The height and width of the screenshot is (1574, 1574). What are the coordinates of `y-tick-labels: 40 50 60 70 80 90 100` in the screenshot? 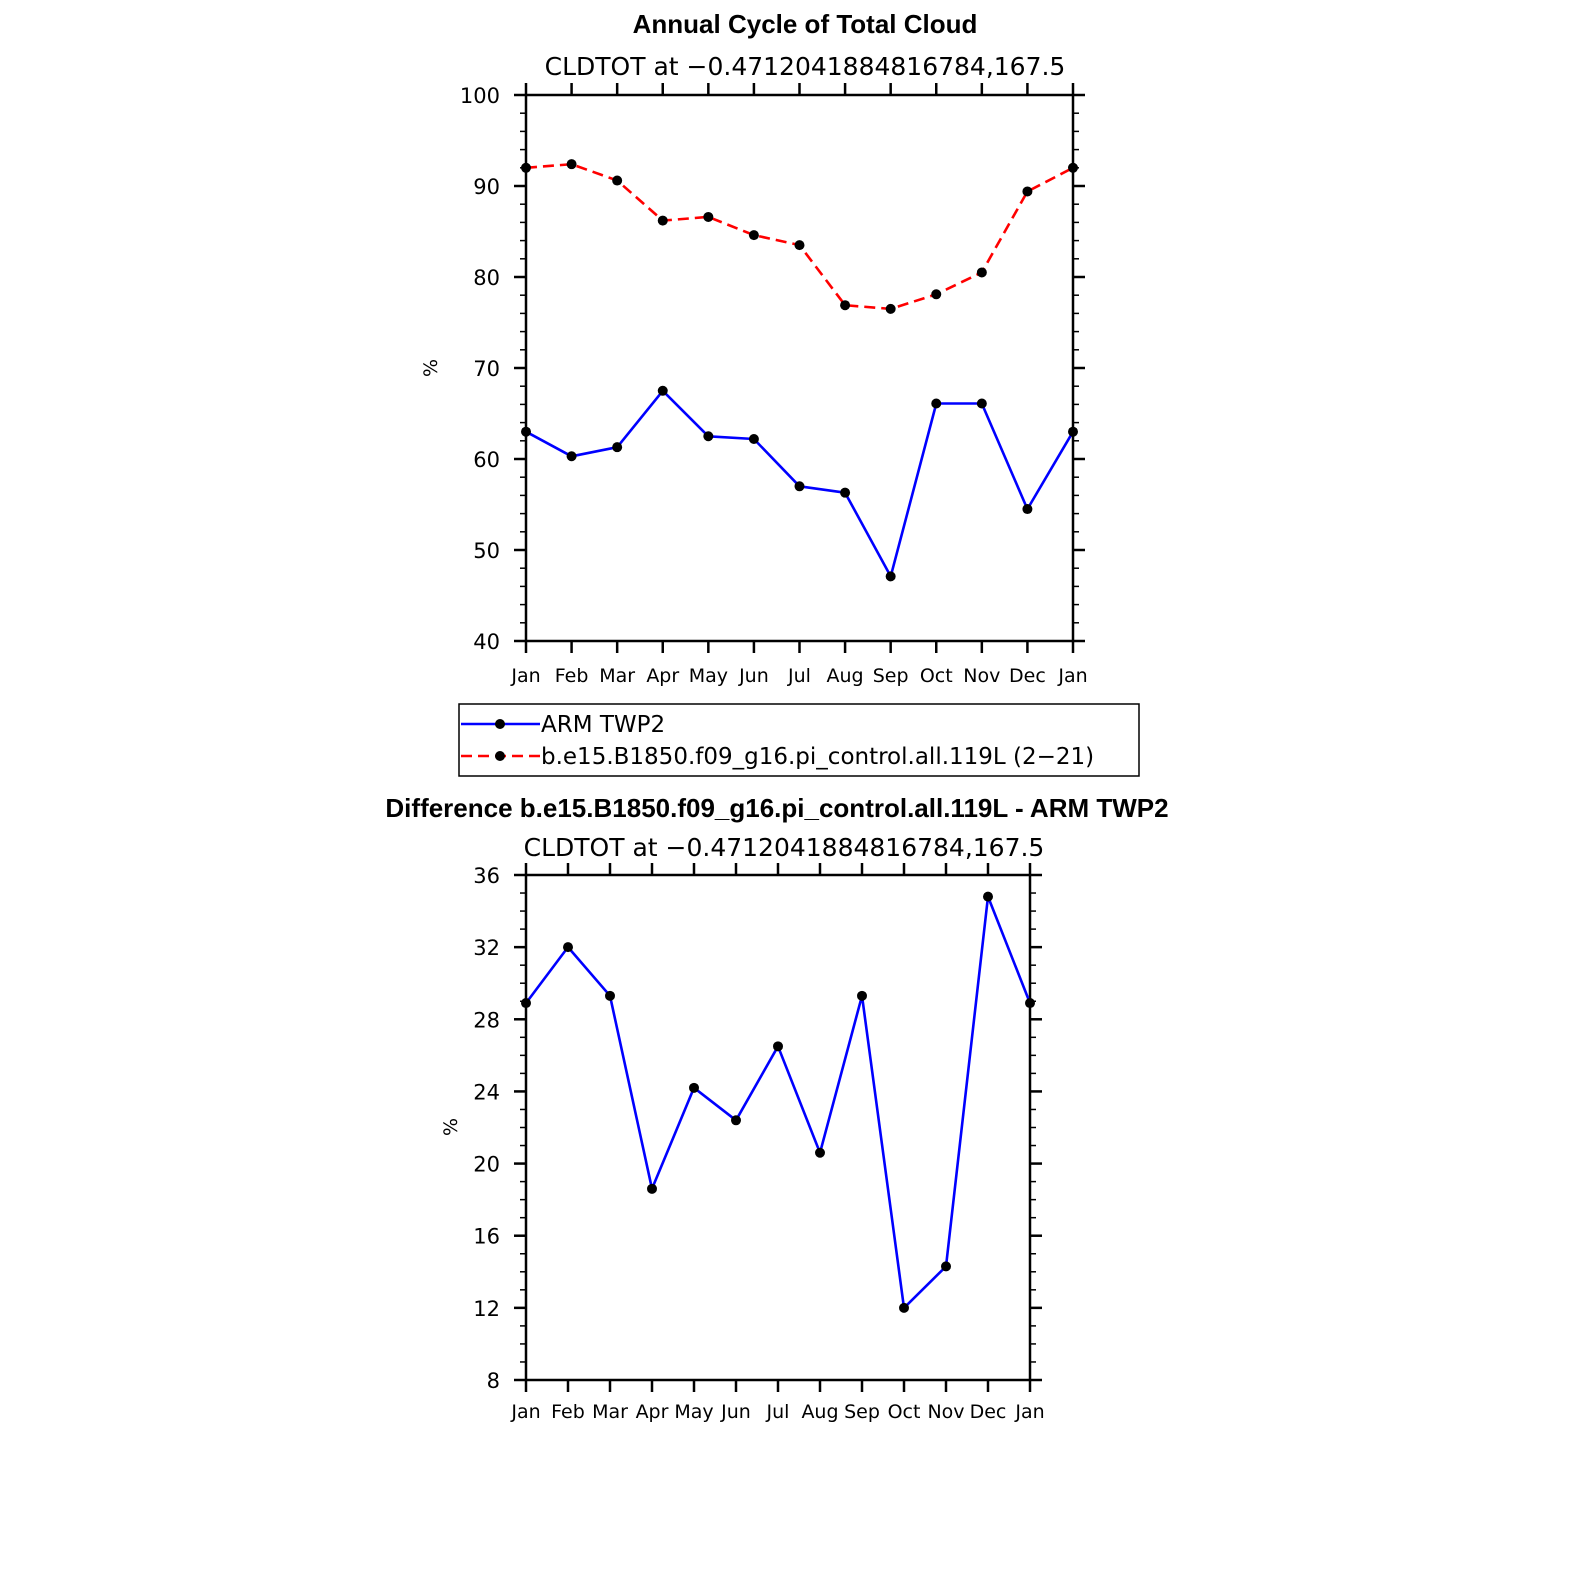 It's located at (480, 369).